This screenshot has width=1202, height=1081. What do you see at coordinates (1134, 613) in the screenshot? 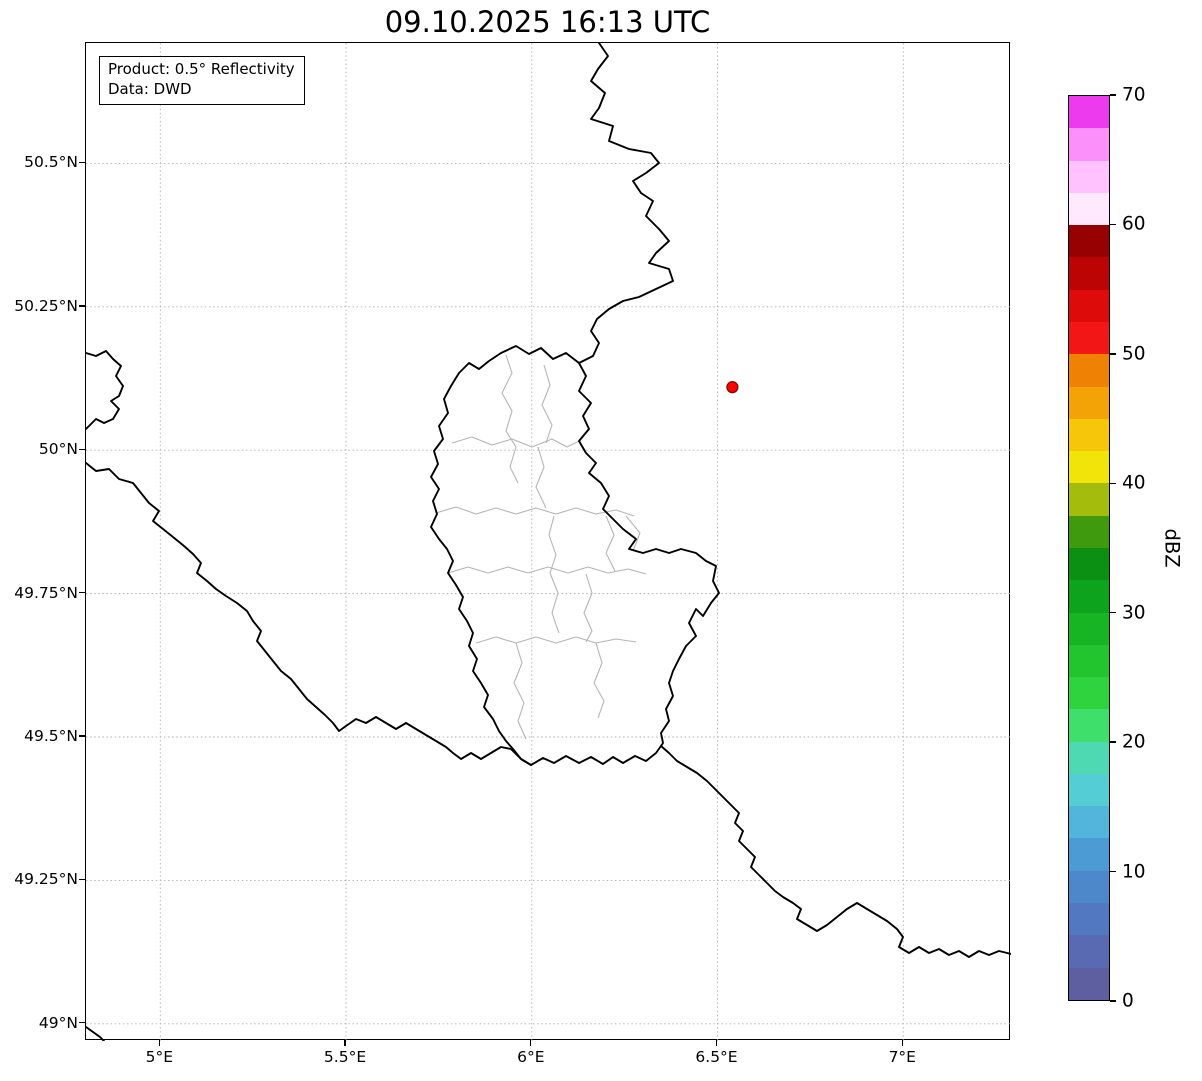
I see `colorbar-tick-label: 30` at bounding box center [1134, 613].